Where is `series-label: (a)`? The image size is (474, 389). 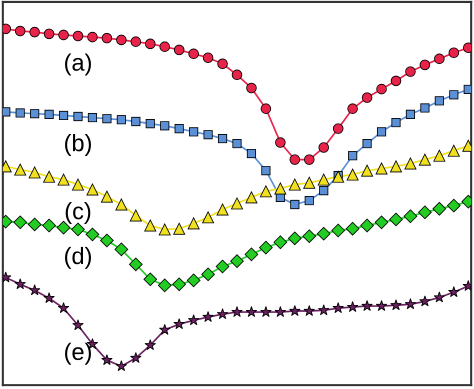 series-label: (a) is located at coordinates (78, 64).